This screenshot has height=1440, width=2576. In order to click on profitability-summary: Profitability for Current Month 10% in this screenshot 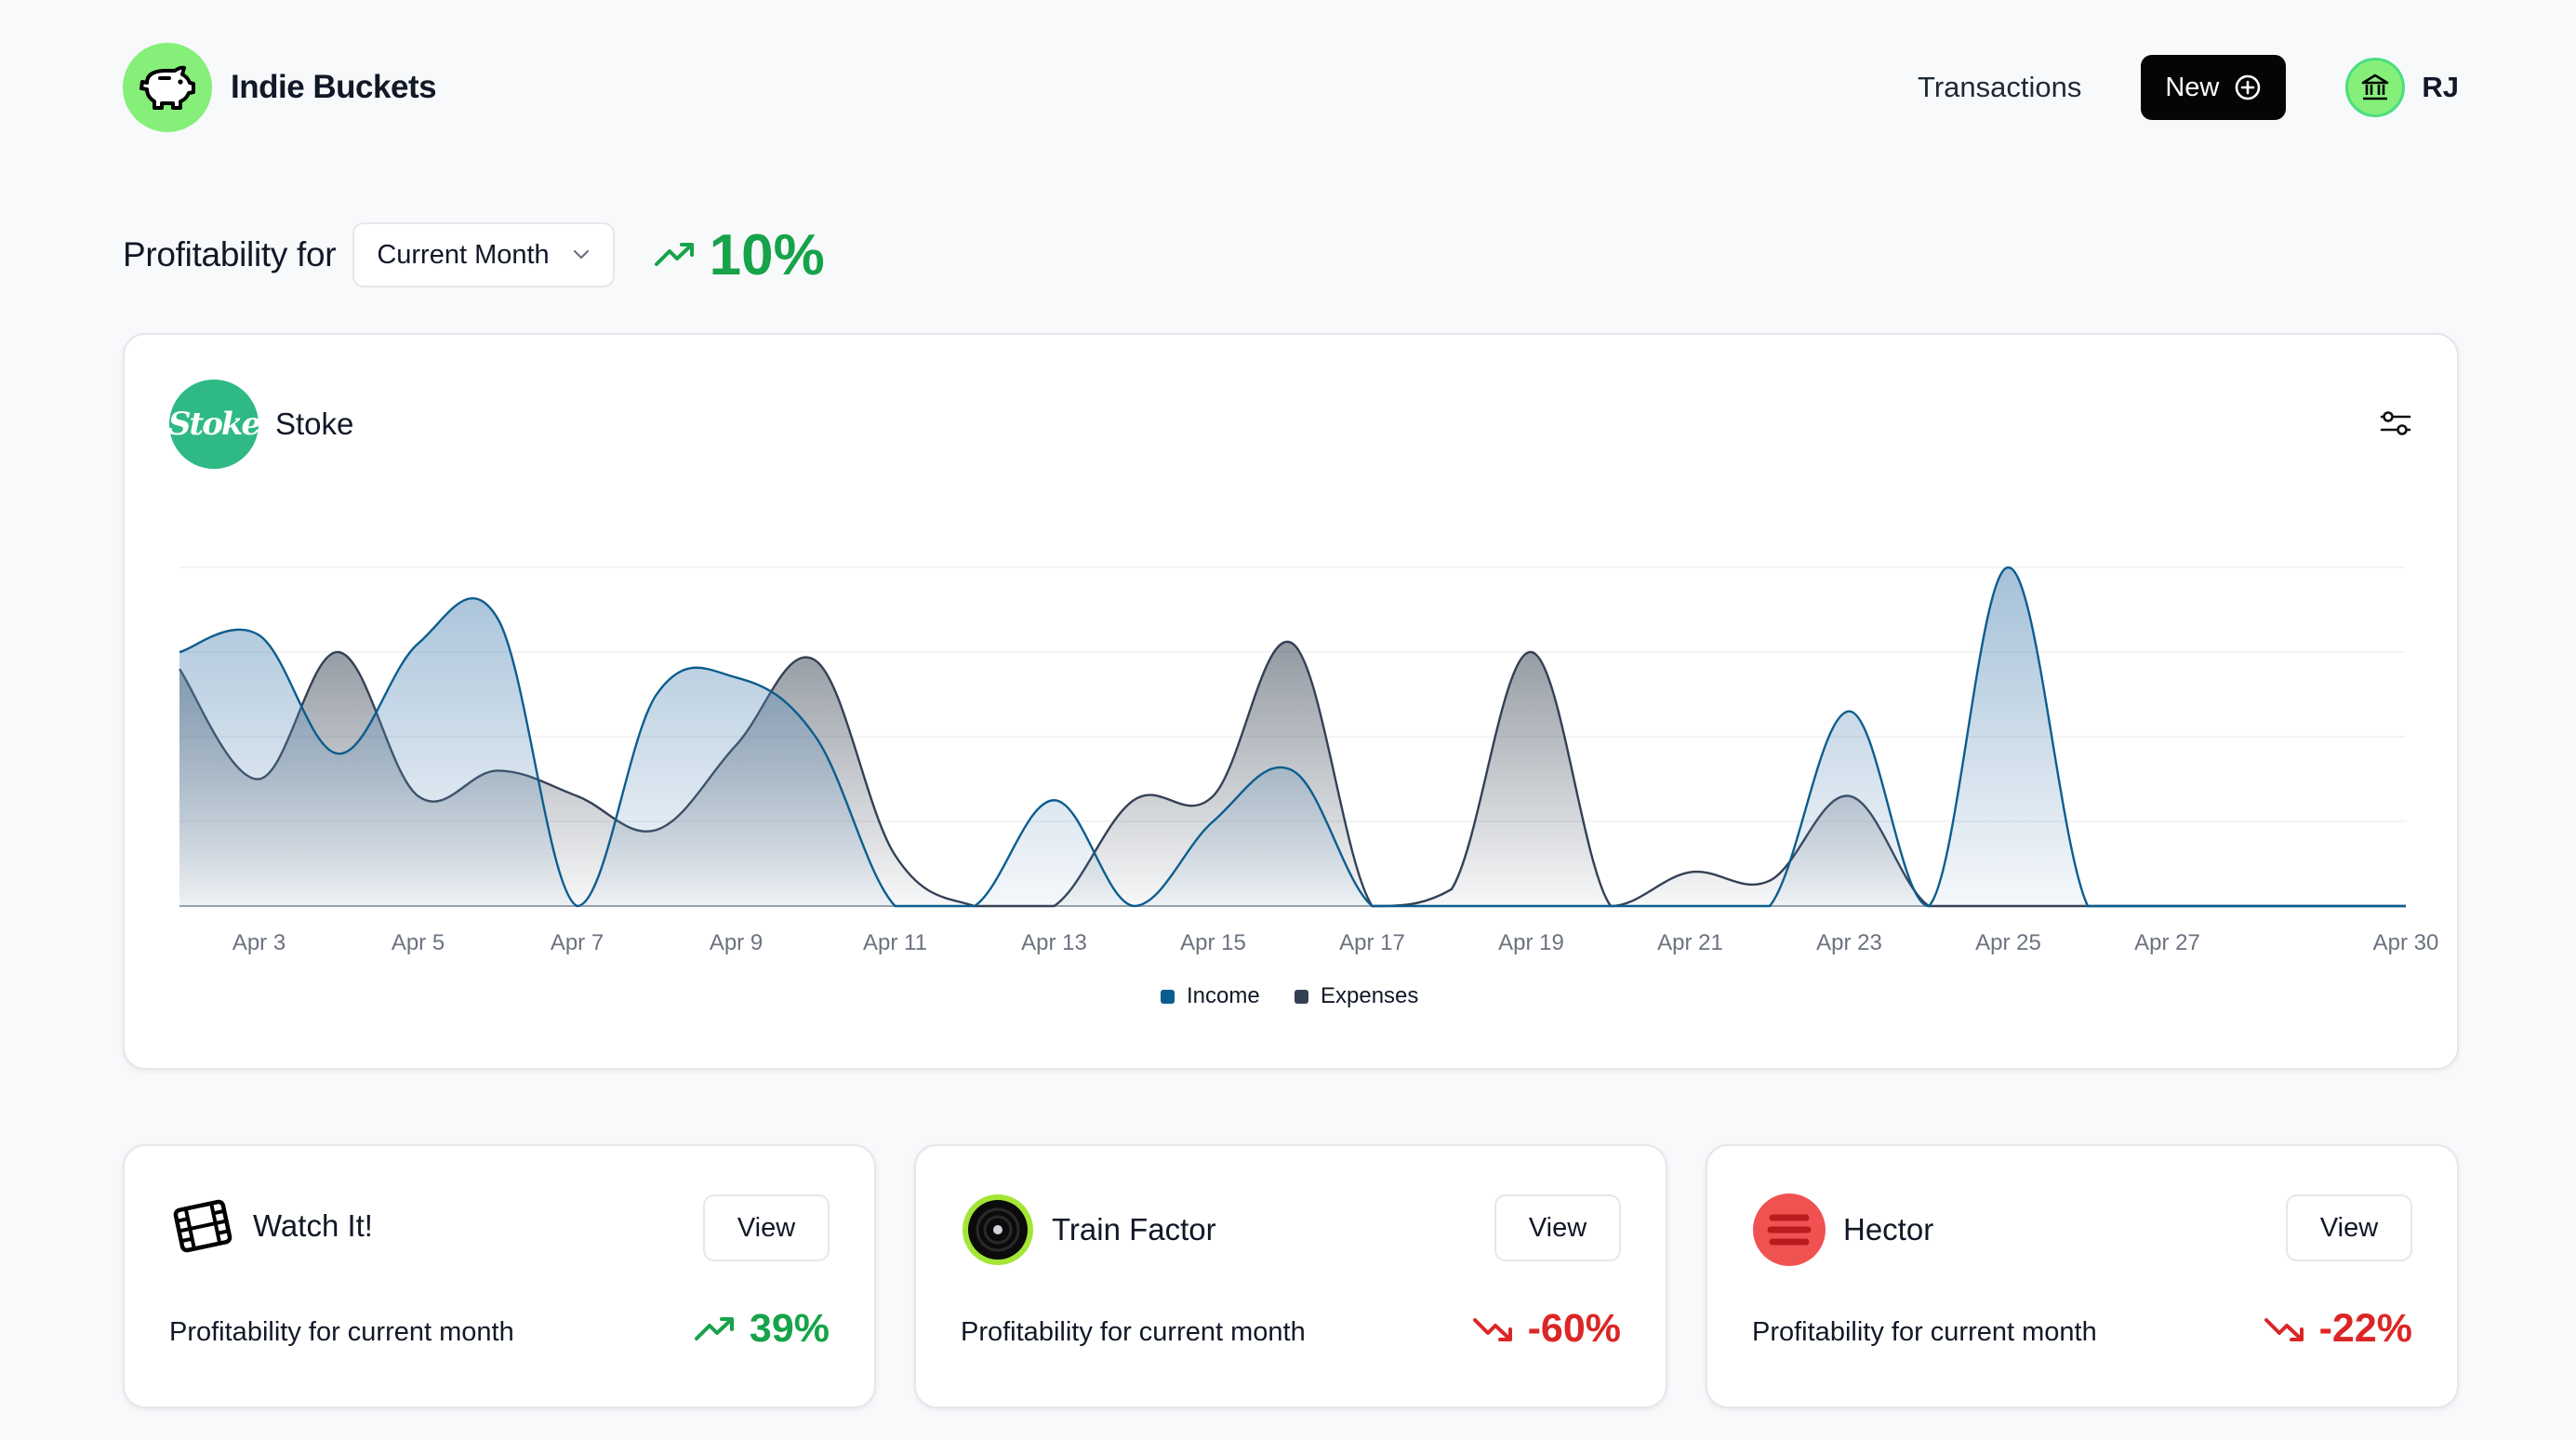, I will do `click(474, 254)`.